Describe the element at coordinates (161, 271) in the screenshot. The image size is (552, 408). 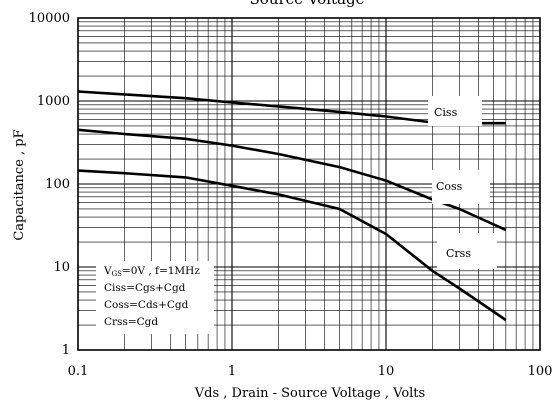
I see `legend-vgs-rest: =0V , f=1MHz` at that location.